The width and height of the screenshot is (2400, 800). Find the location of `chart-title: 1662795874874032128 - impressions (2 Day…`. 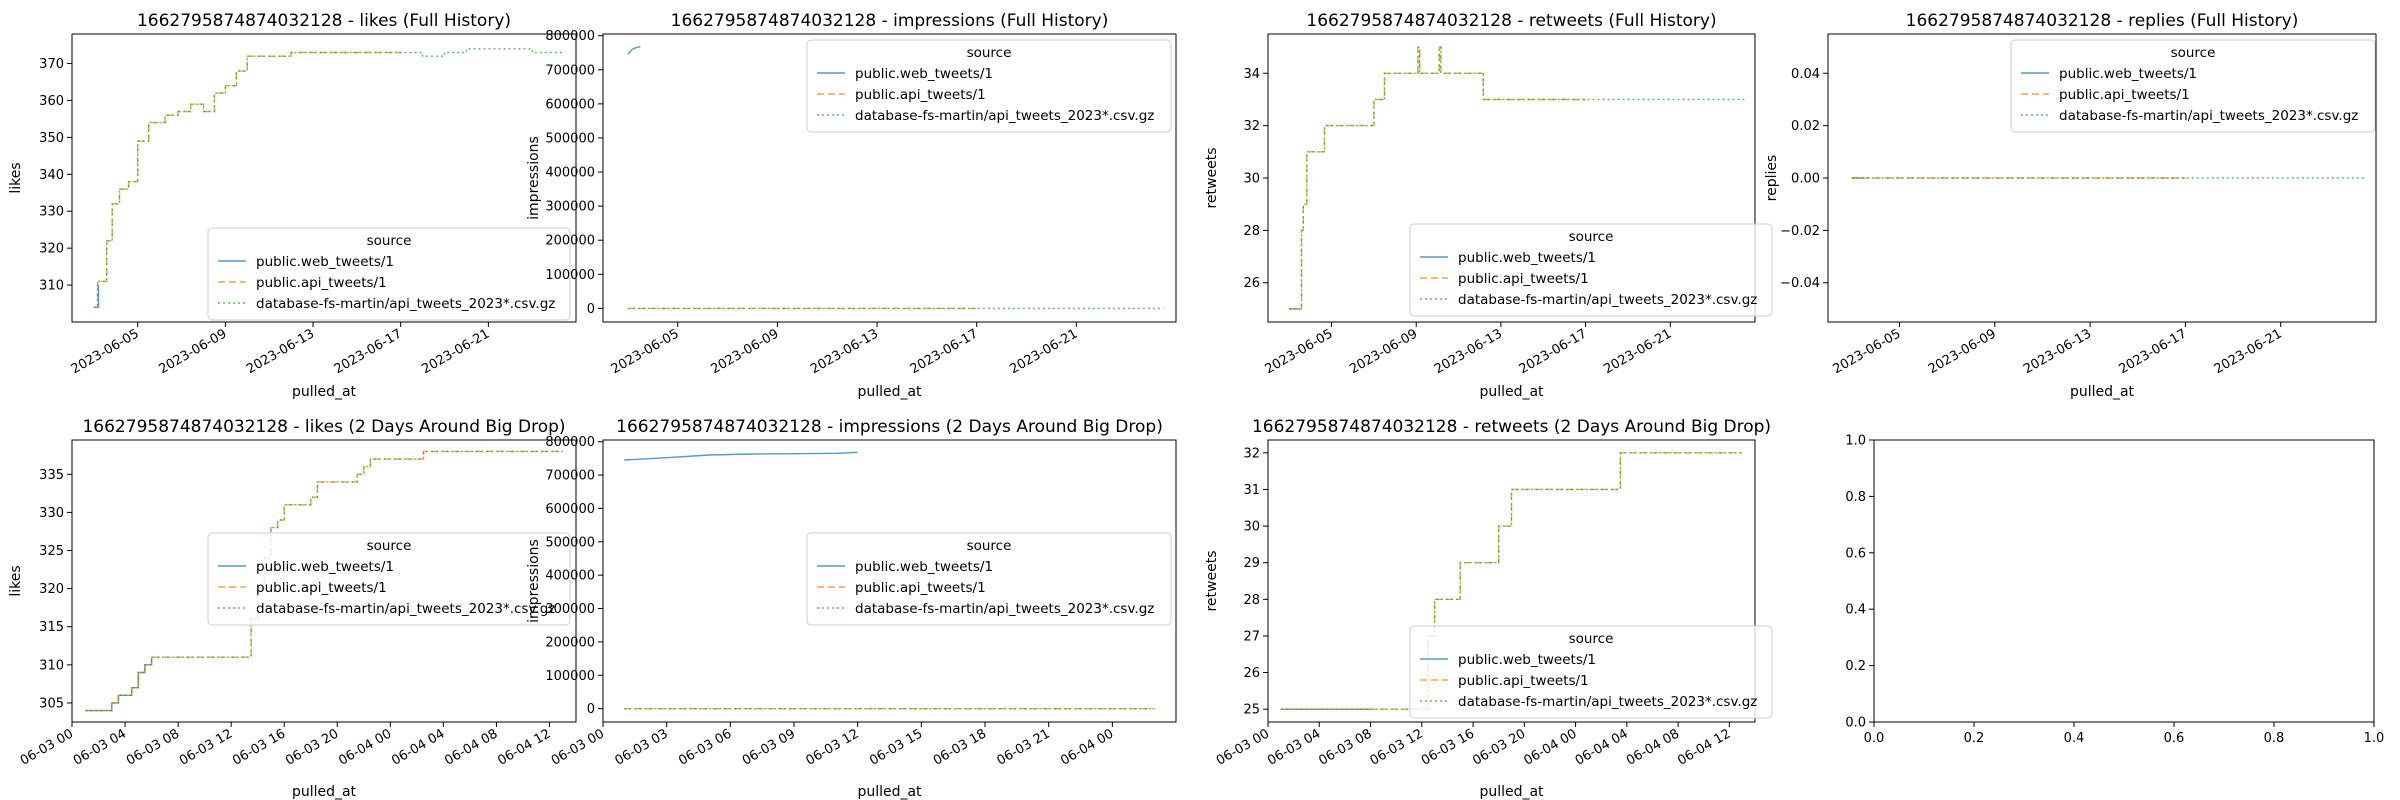

chart-title: 1662795874874032128 - impressions (2 Day… is located at coordinates (889, 427).